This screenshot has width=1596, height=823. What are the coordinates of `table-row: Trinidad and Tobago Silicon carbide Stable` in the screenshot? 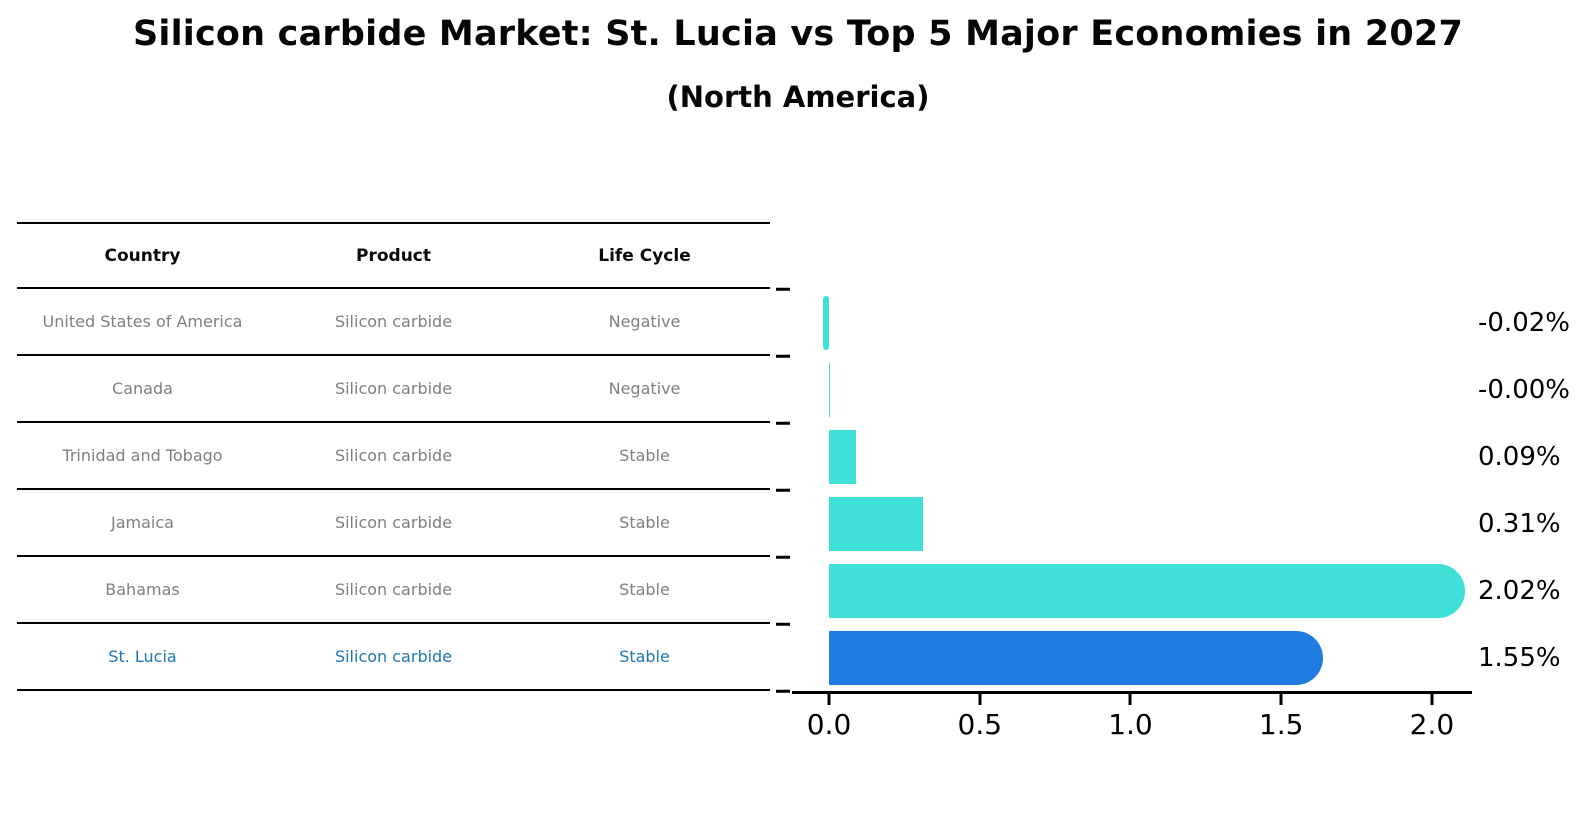 It's located at (393, 456).